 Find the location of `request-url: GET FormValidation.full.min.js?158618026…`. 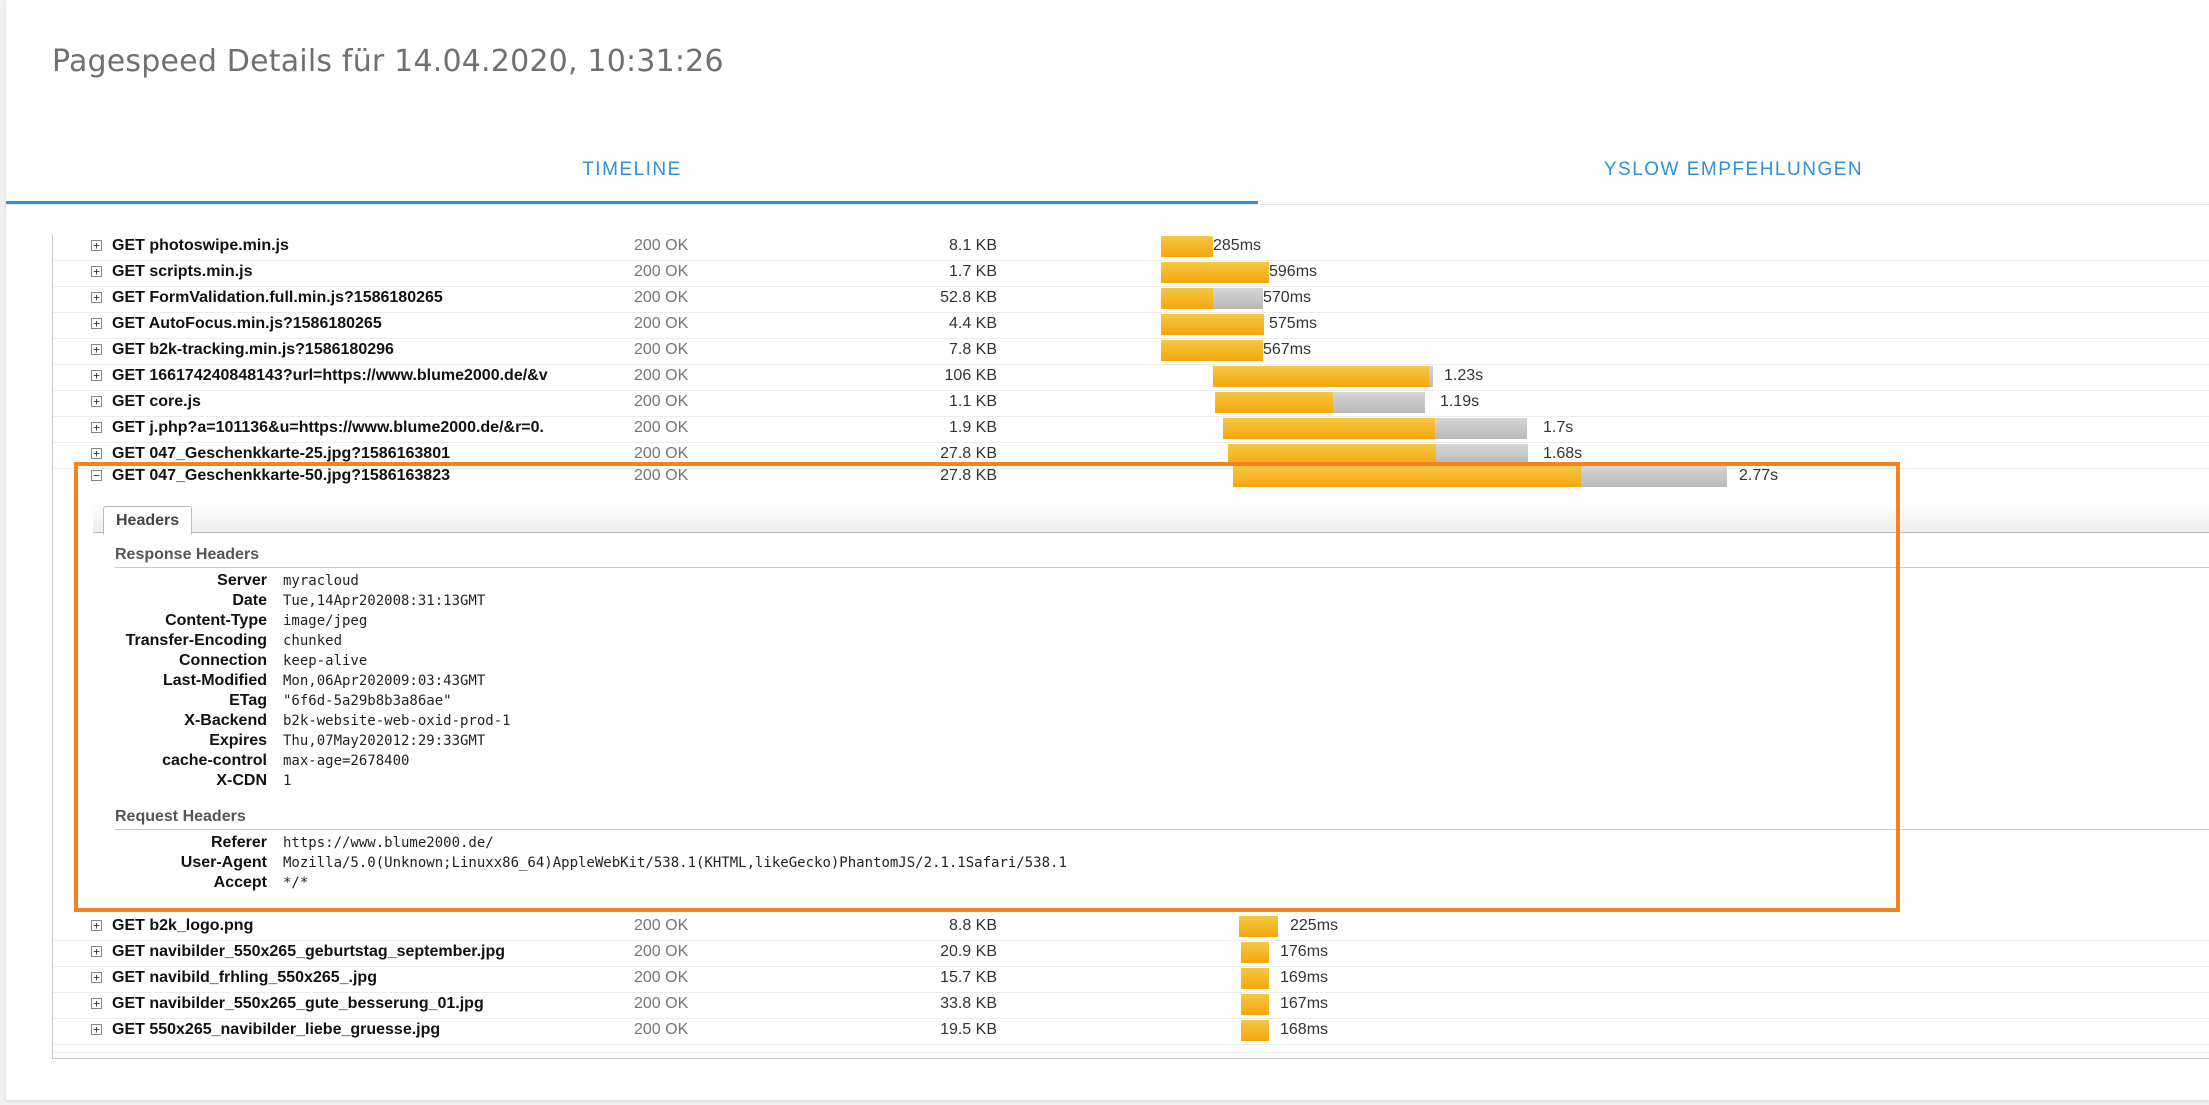

request-url: GET FormValidation.full.min.js?158618026… is located at coordinates (277, 297).